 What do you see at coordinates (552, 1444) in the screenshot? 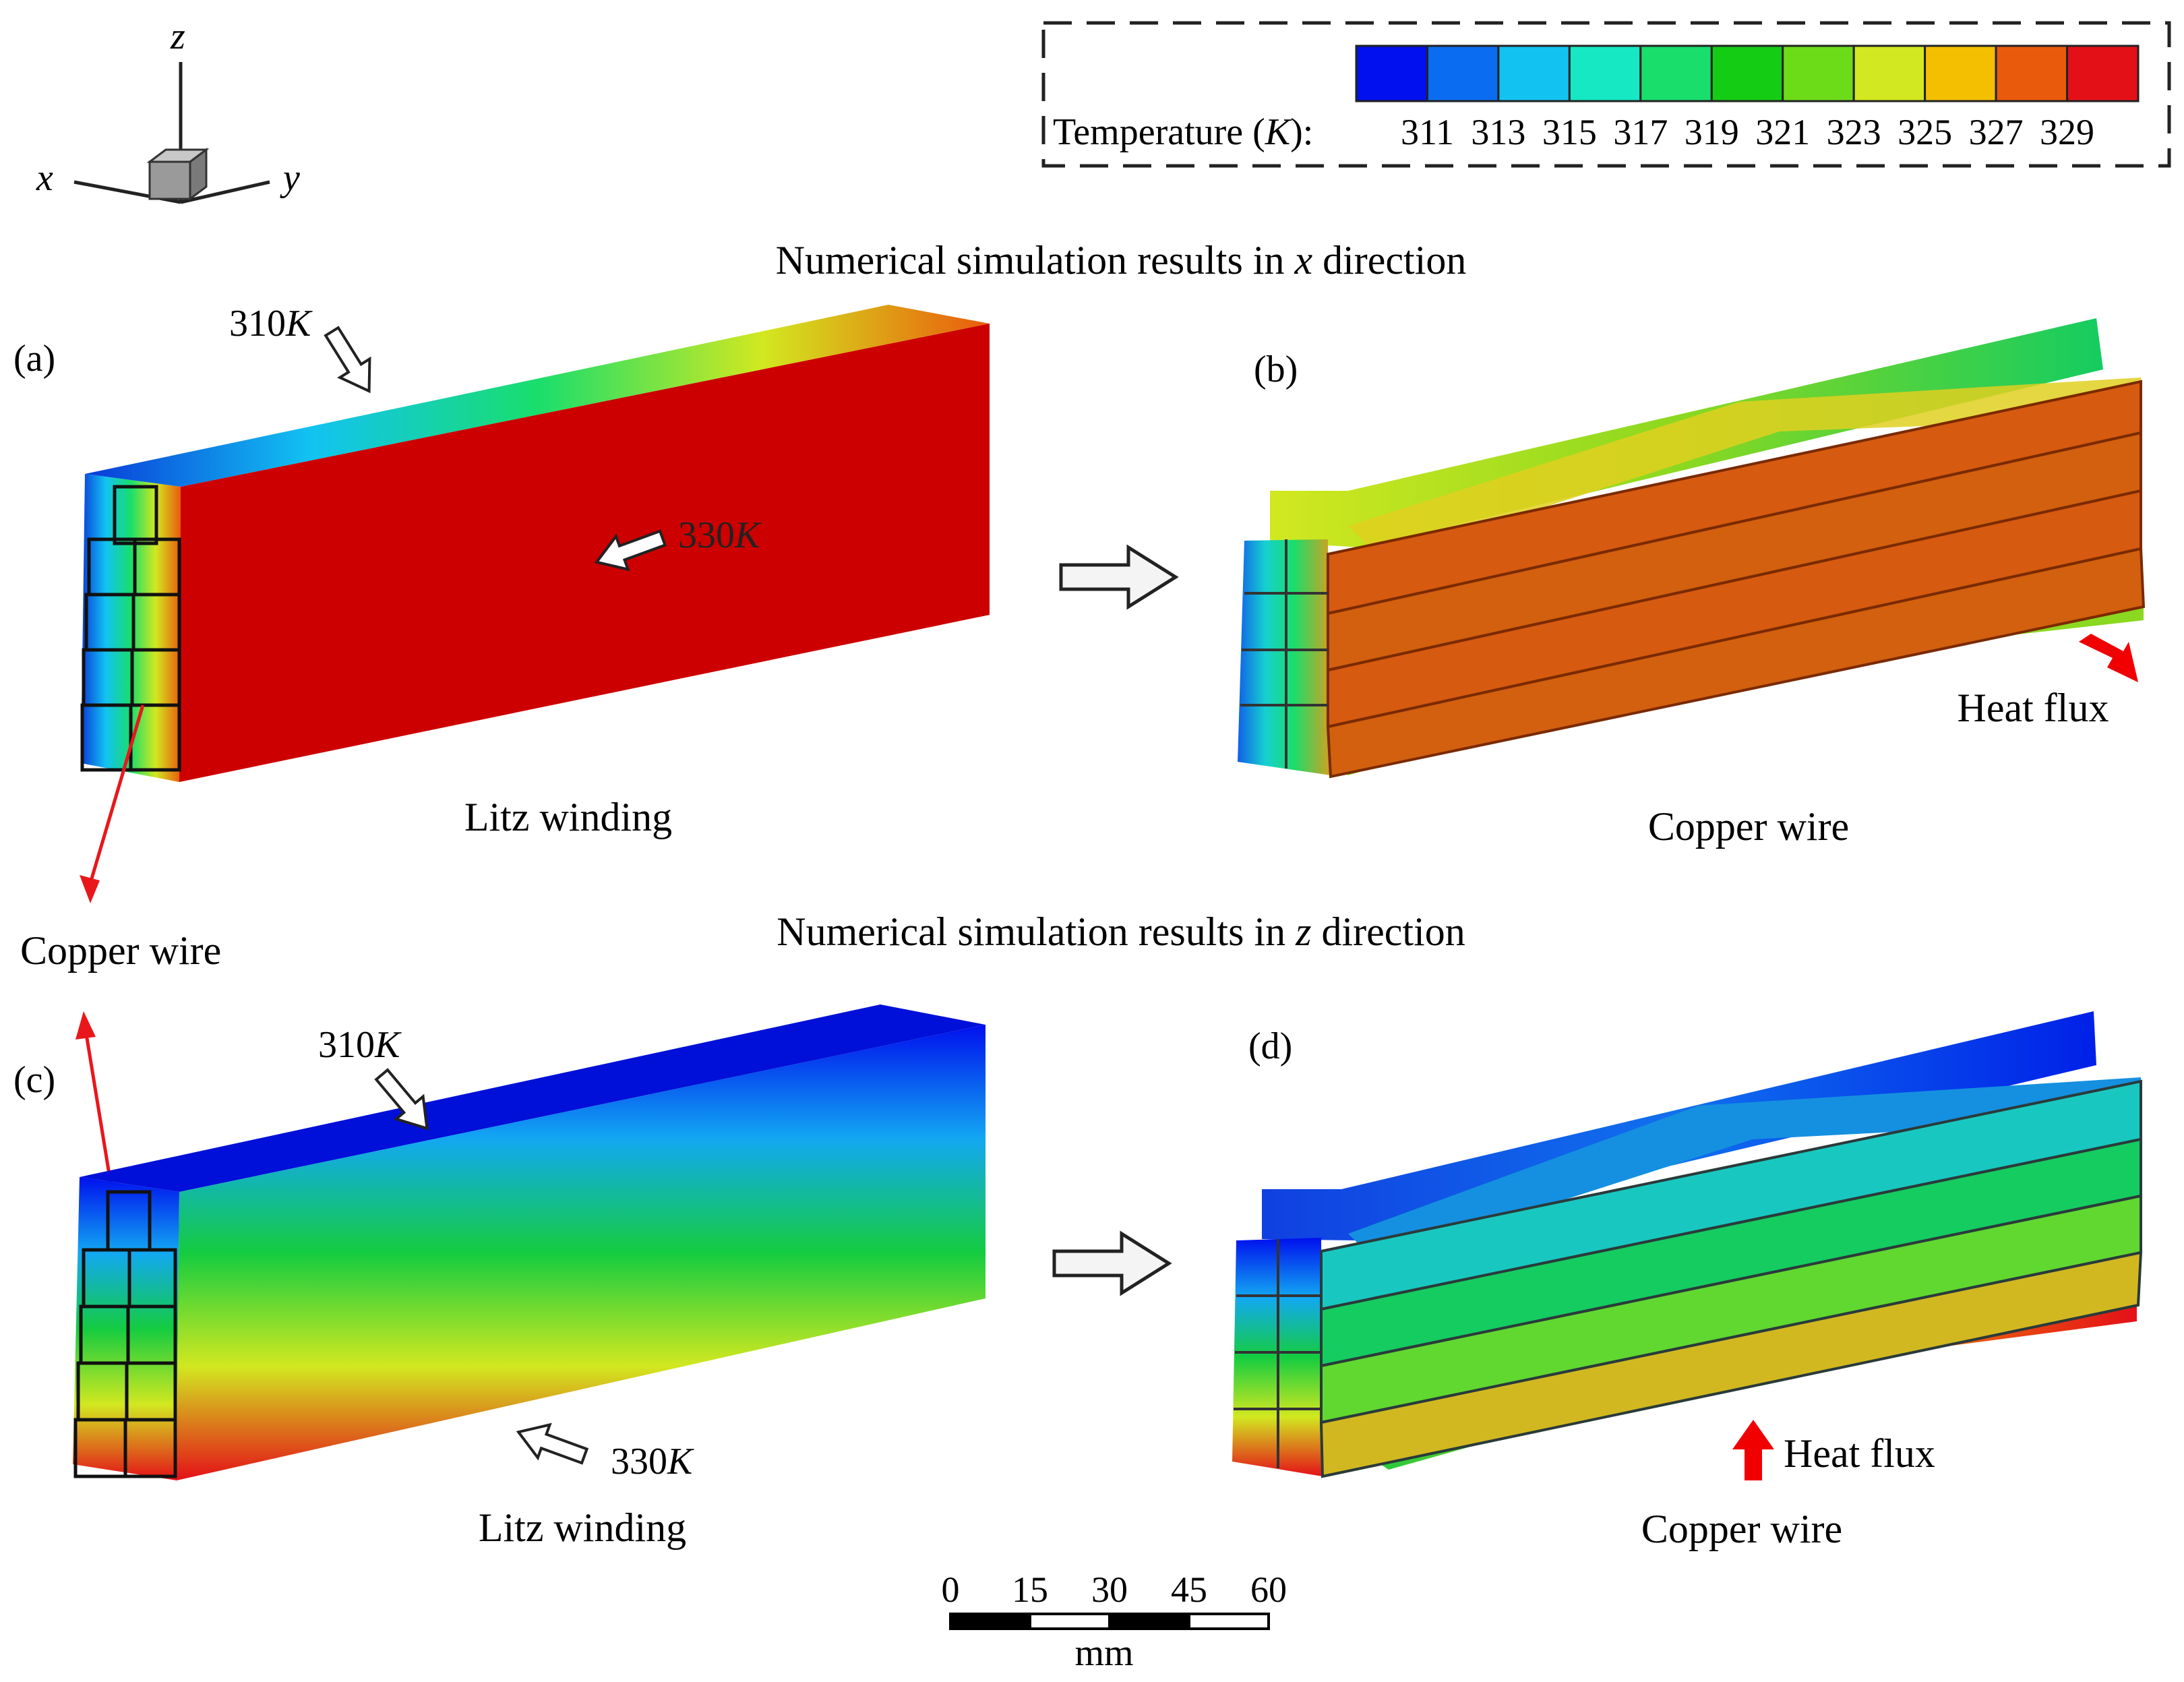
I see `panel-c-bottom-arrow` at bounding box center [552, 1444].